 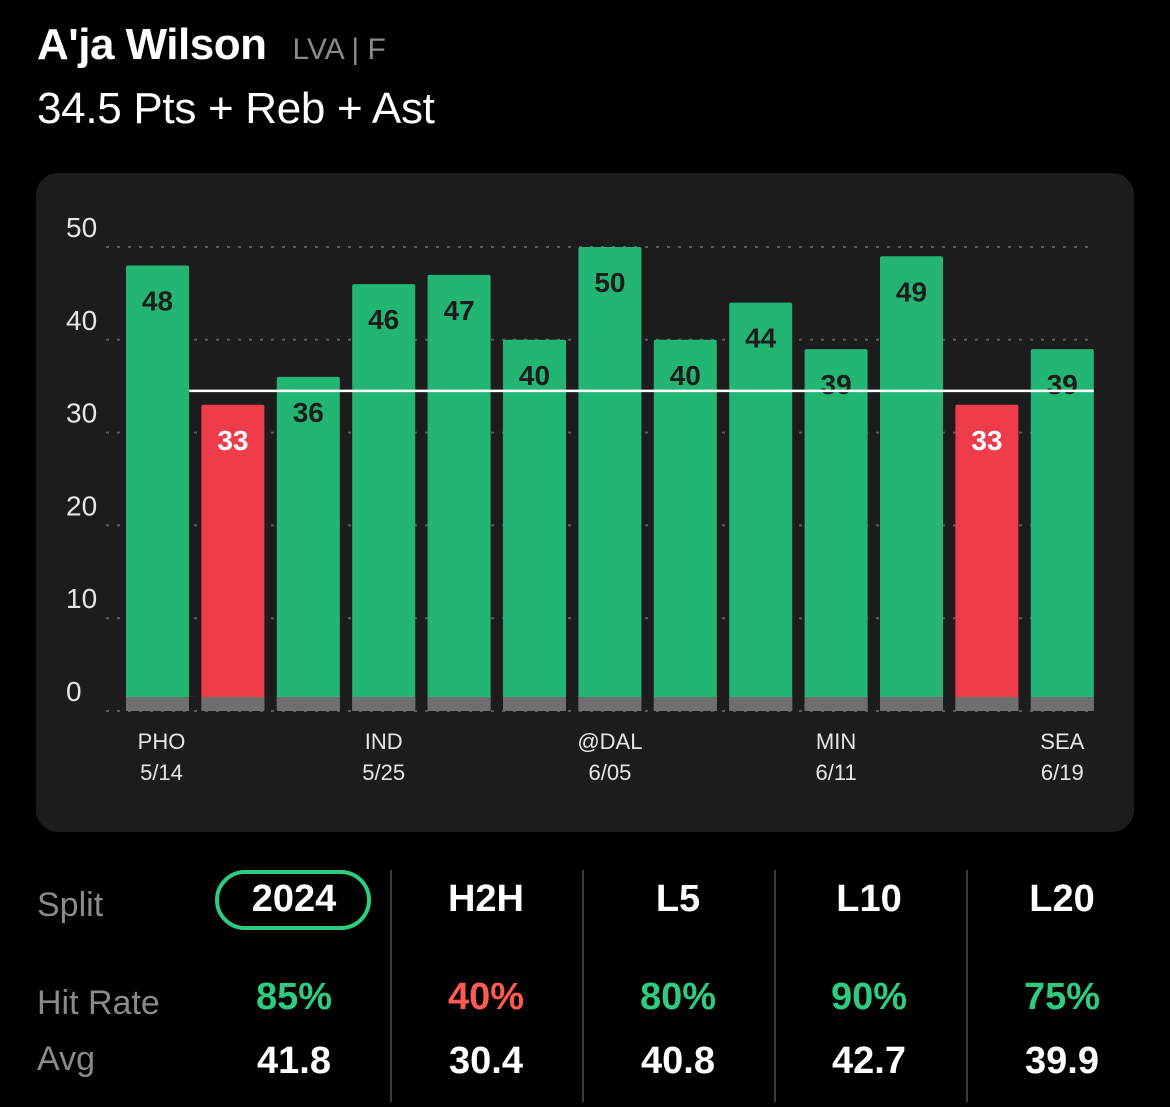 I want to click on active-split-indicator, so click(x=293, y=900).